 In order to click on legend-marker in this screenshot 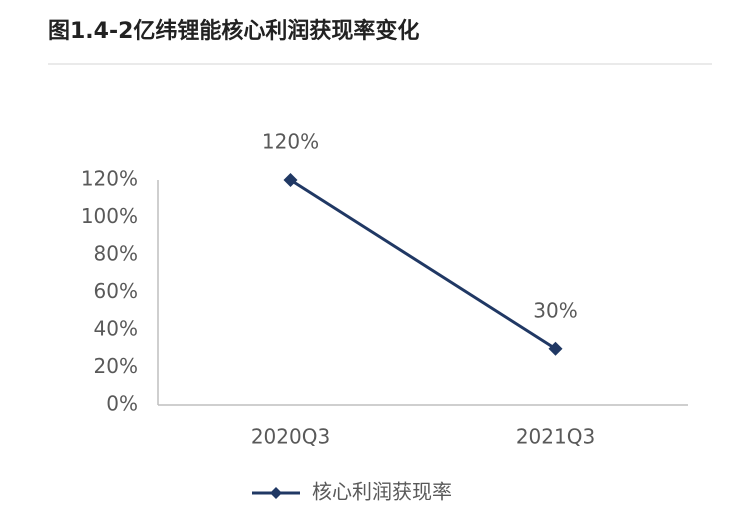, I will do `click(276, 493)`.